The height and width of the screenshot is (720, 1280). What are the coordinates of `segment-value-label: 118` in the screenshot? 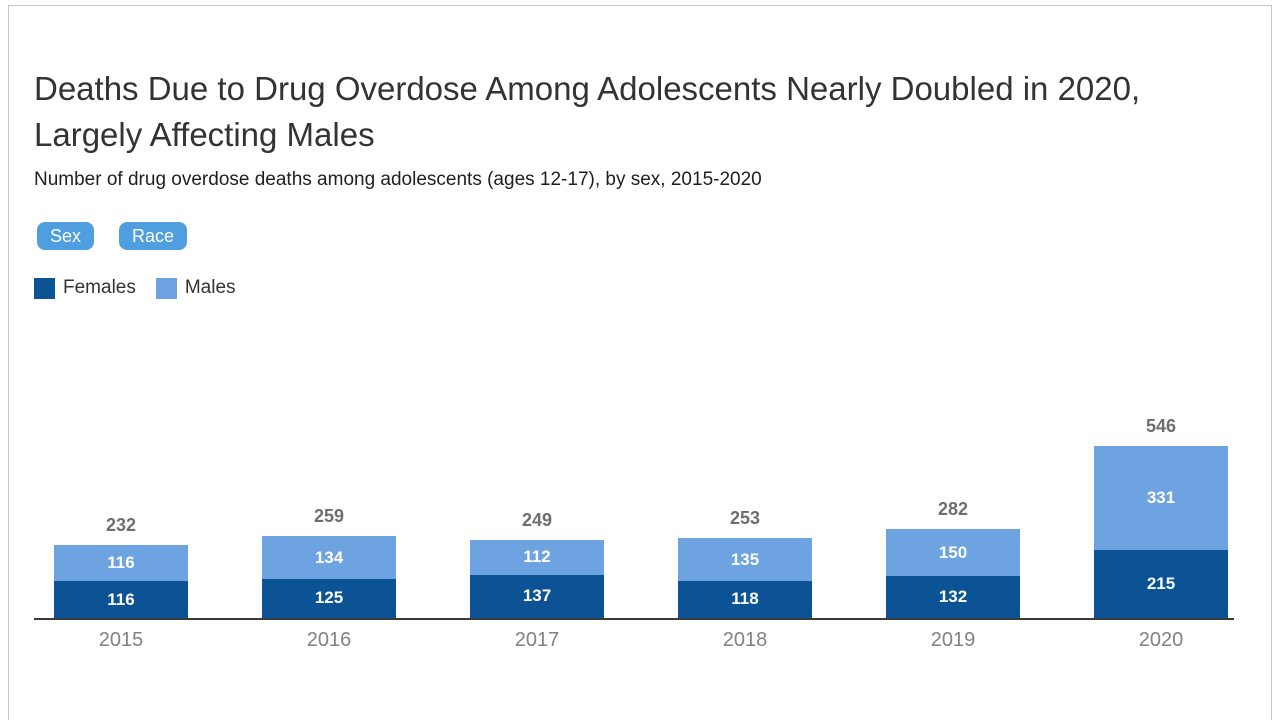 It's located at (745, 599).